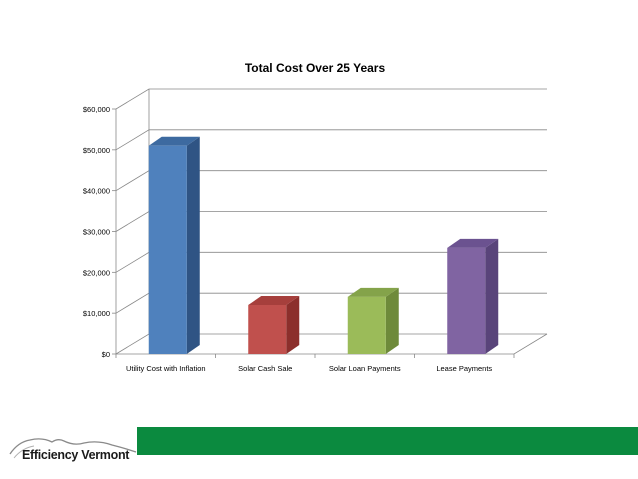 This screenshot has height=479, width=638. What do you see at coordinates (315, 68) in the screenshot?
I see `chart-title: Total Cost Over 25 Years` at bounding box center [315, 68].